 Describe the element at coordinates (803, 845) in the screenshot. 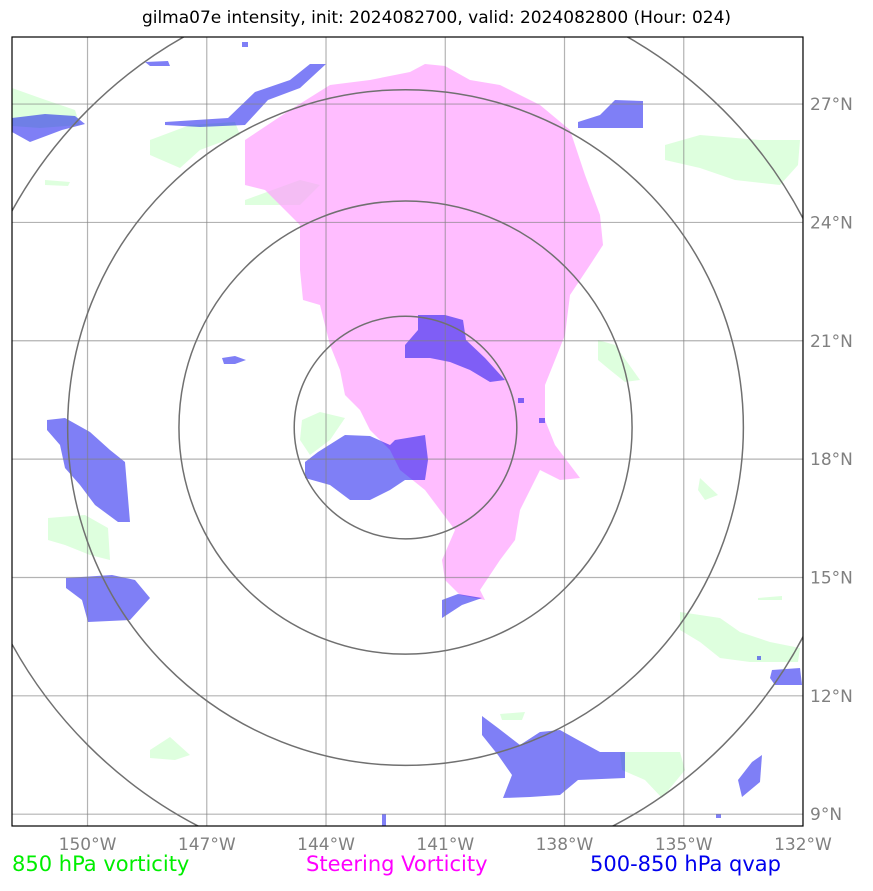

I see `longitude-tick-label: 132°W` at that location.